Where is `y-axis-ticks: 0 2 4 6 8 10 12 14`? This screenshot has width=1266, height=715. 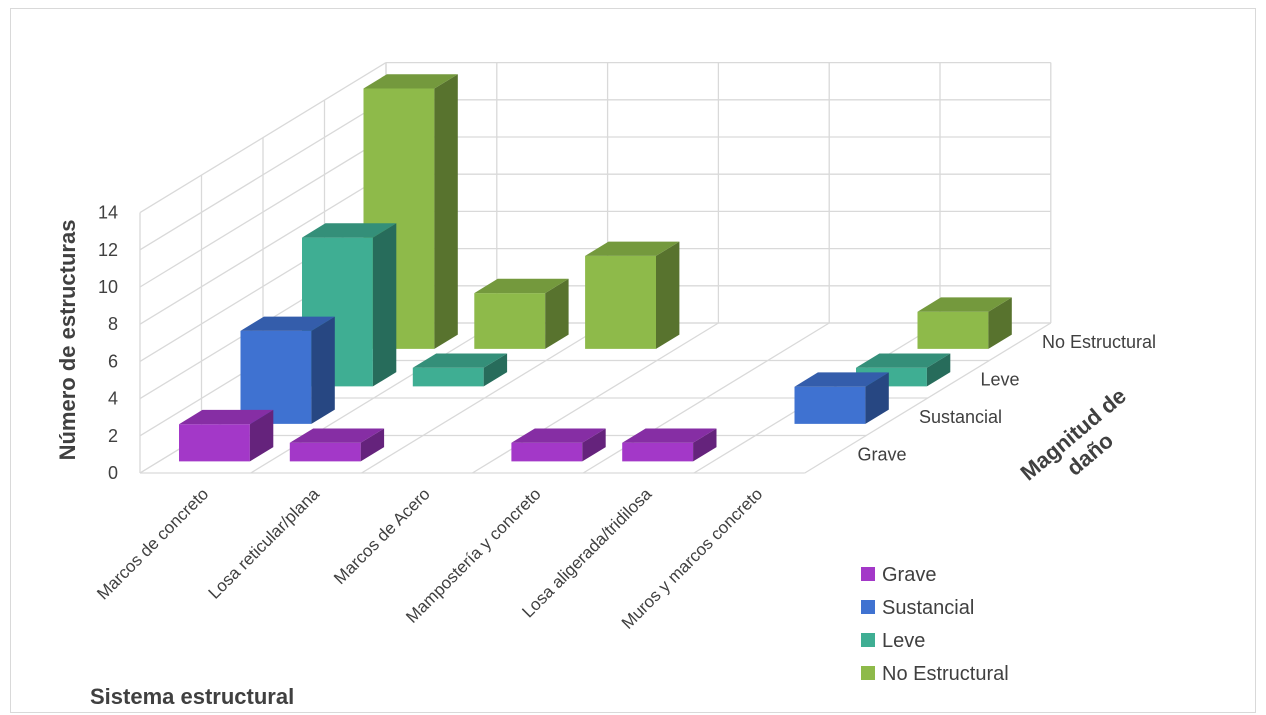 y-axis-ticks: 0 2 4 6 8 10 12 14 is located at coordinates (108, 343).